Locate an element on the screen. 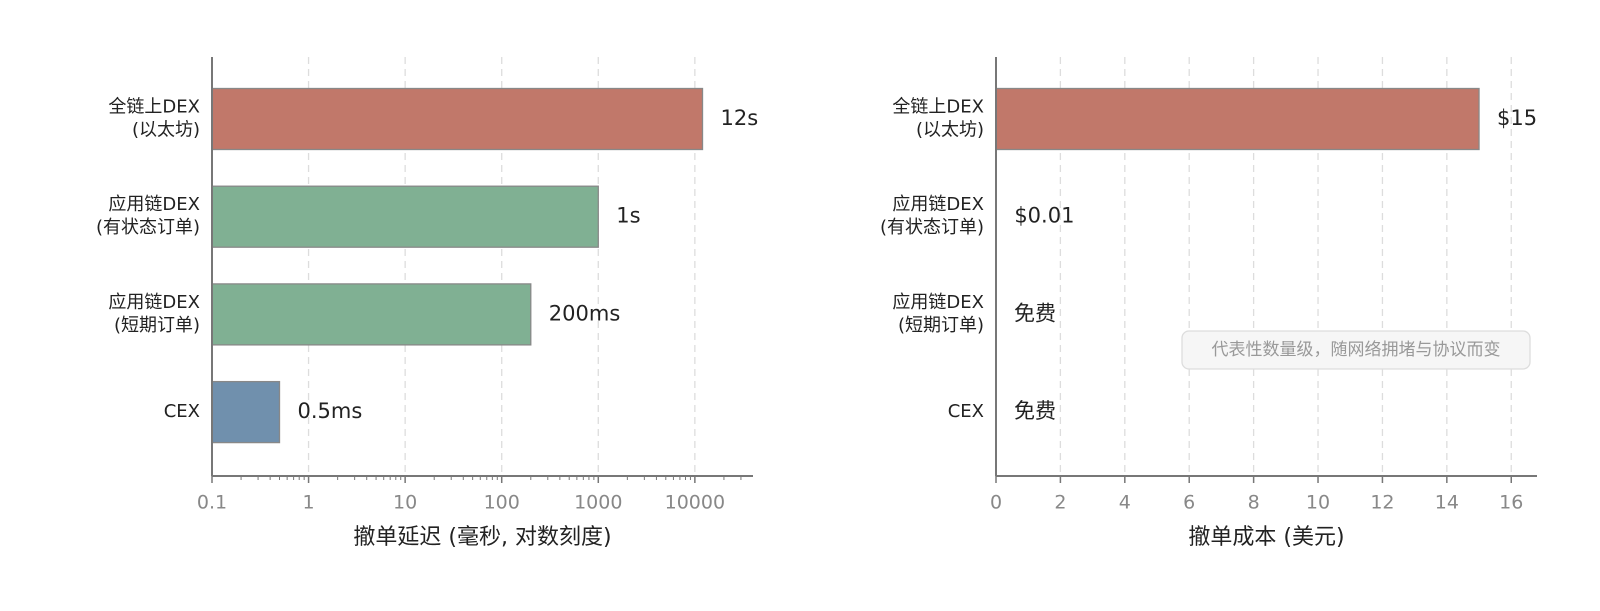  value-label: $15 is located at coordinates (1517, 118).